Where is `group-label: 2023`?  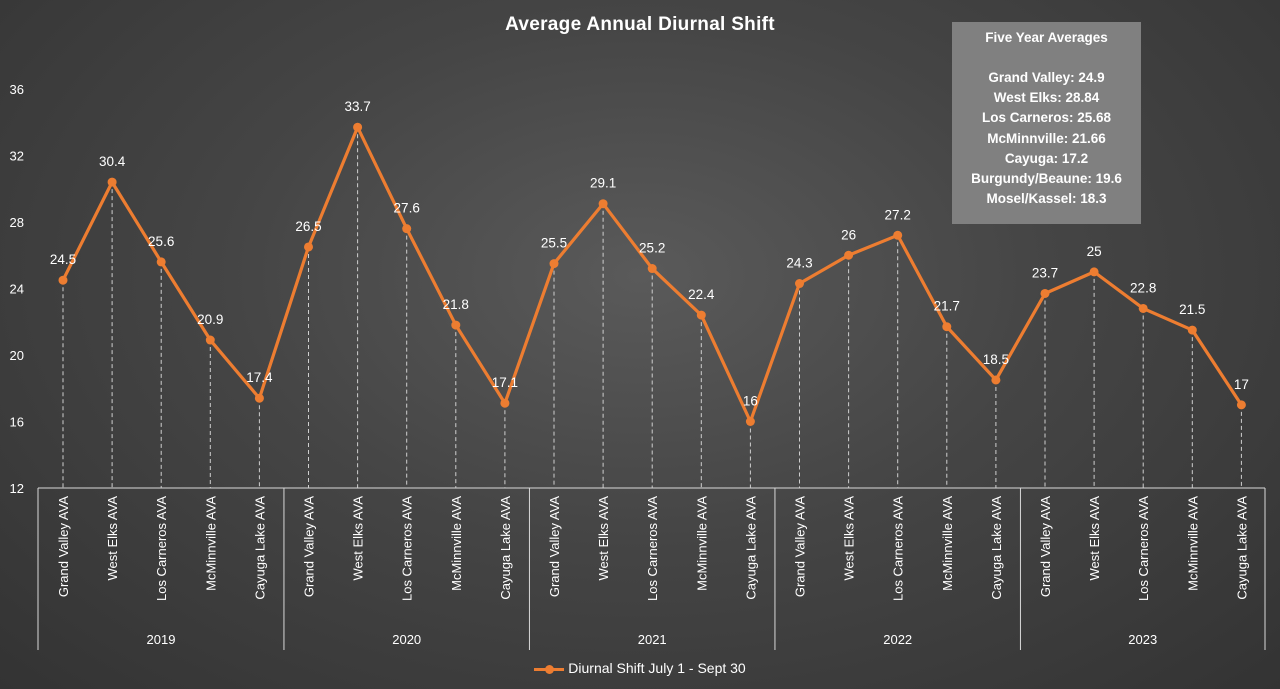 group-label: 2023 is located at coordinates (1142, 639).